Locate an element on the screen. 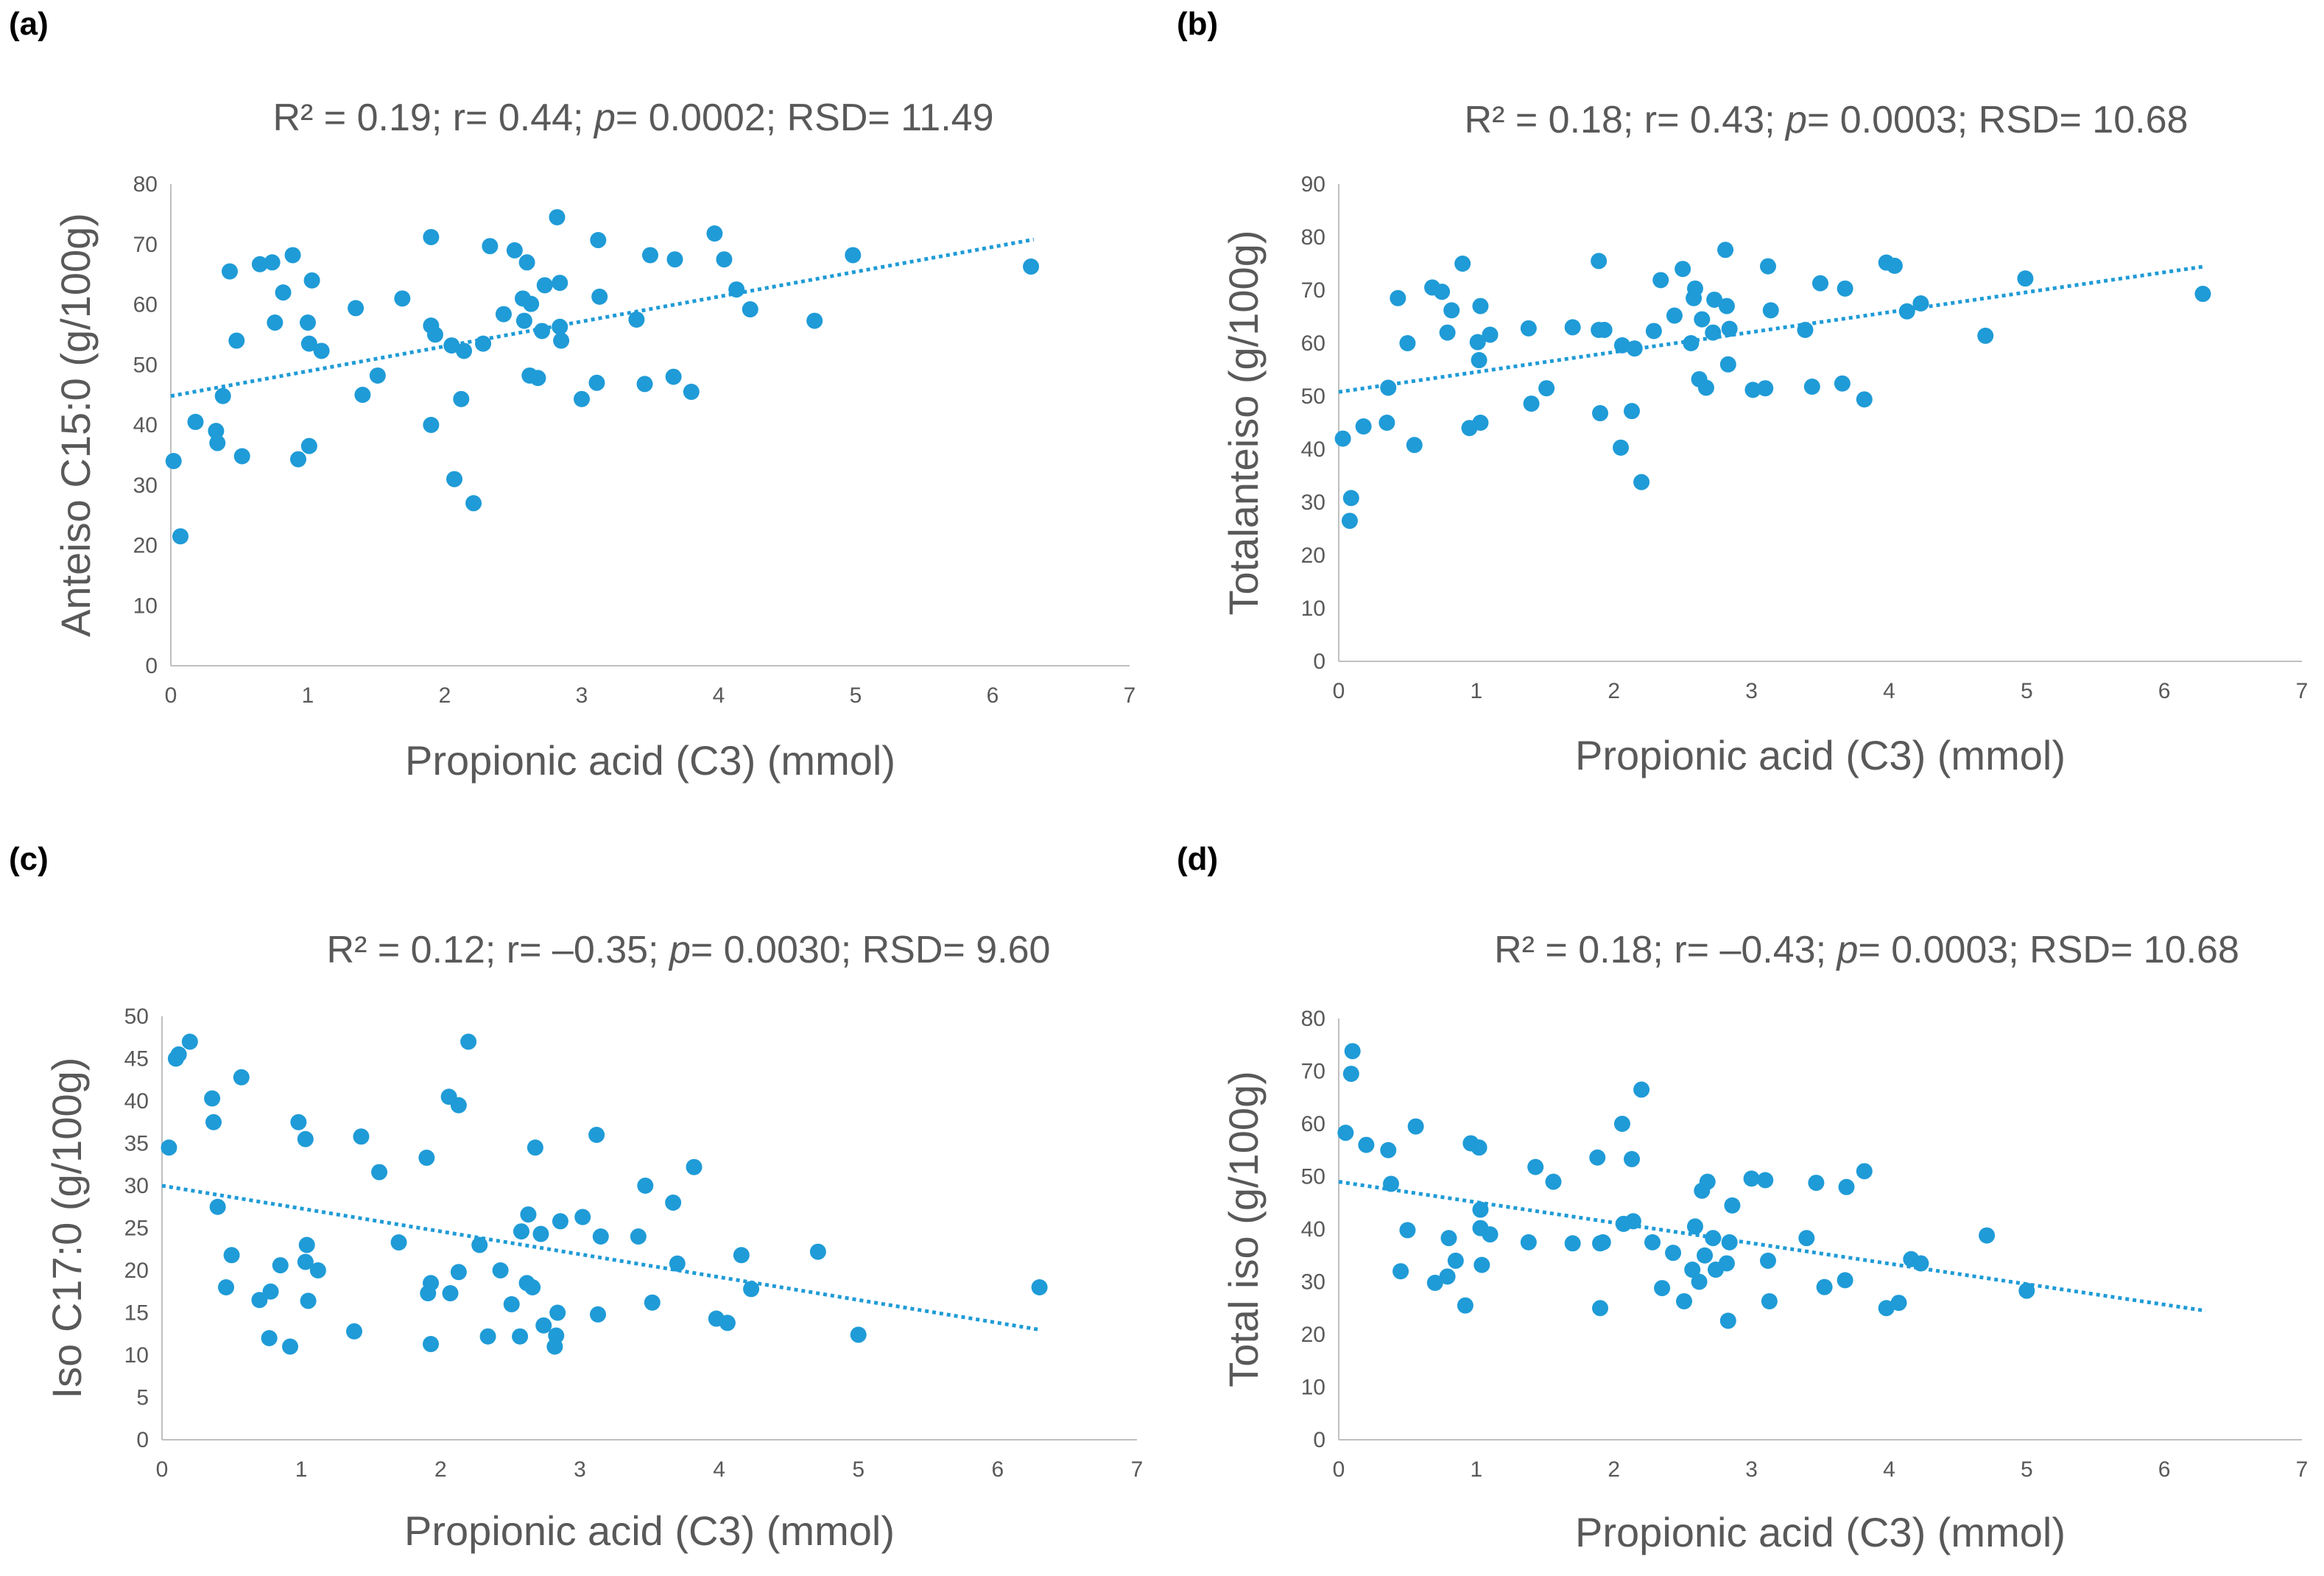 This screenshot has height=1576, width=2324. x-tick-label: 2 is located at coordinates (441, 1469).